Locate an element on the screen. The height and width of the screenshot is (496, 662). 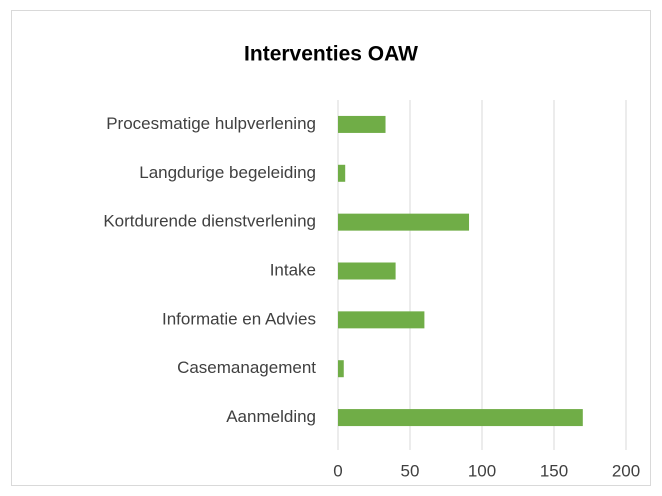
x-tick-label: 200 is located at coordinates (626, 470).